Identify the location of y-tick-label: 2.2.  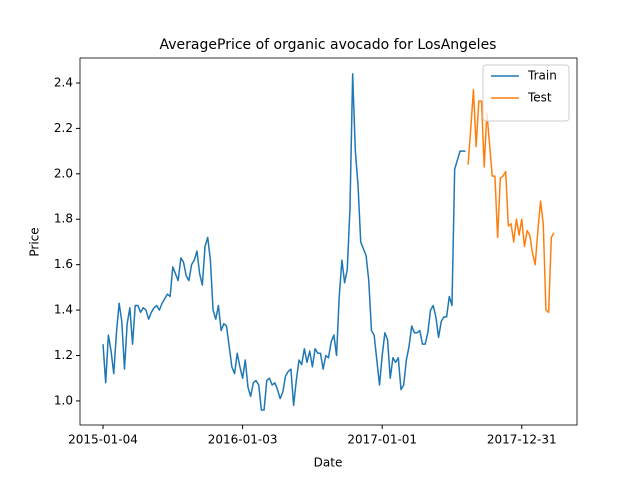
(63, 128).